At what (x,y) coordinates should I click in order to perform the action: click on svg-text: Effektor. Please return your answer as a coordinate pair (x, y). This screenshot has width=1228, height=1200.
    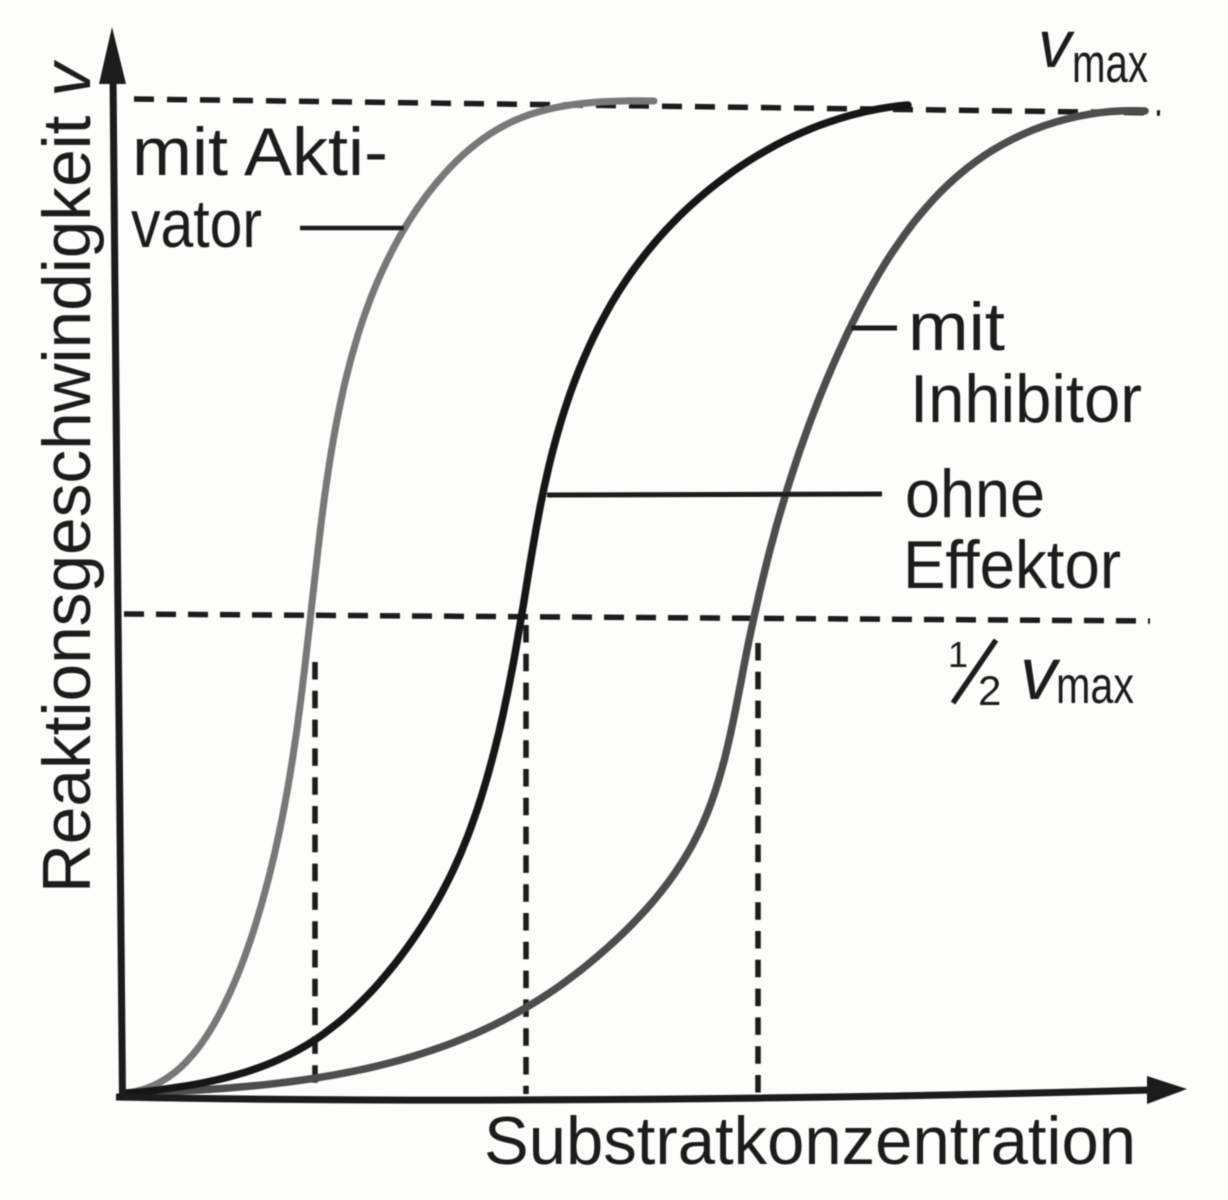
    Looking at the image, I should click on (1012, 565).